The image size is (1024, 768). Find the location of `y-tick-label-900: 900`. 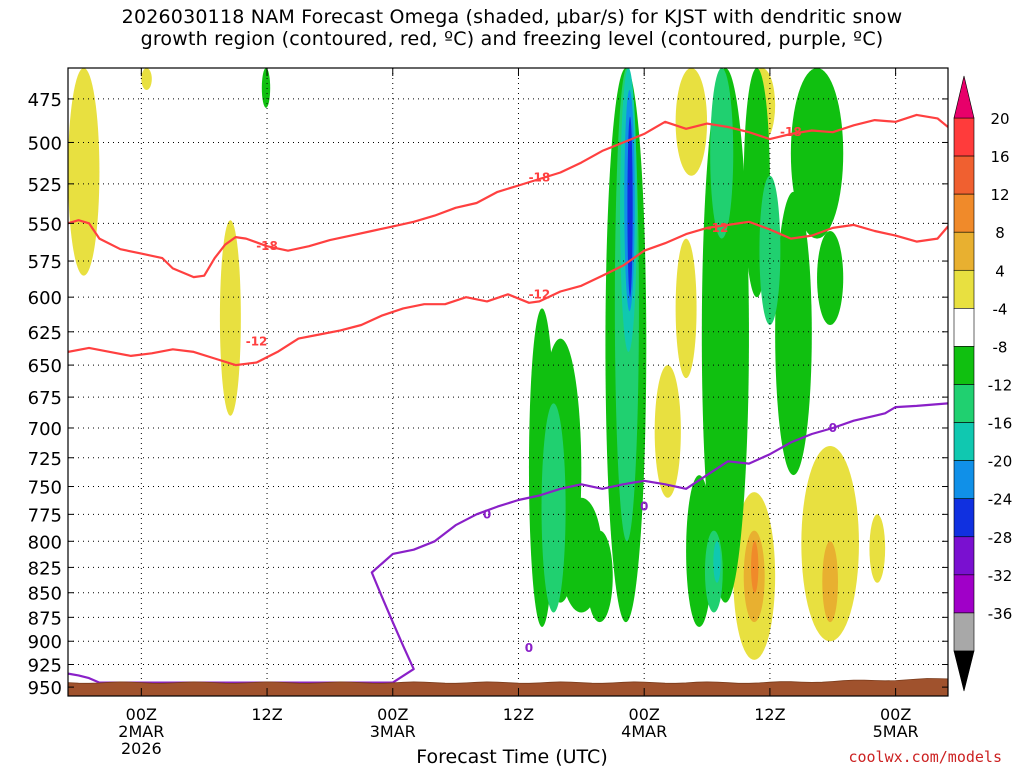

y-tick-label-900: 900 is located at coordinates (45, 642).